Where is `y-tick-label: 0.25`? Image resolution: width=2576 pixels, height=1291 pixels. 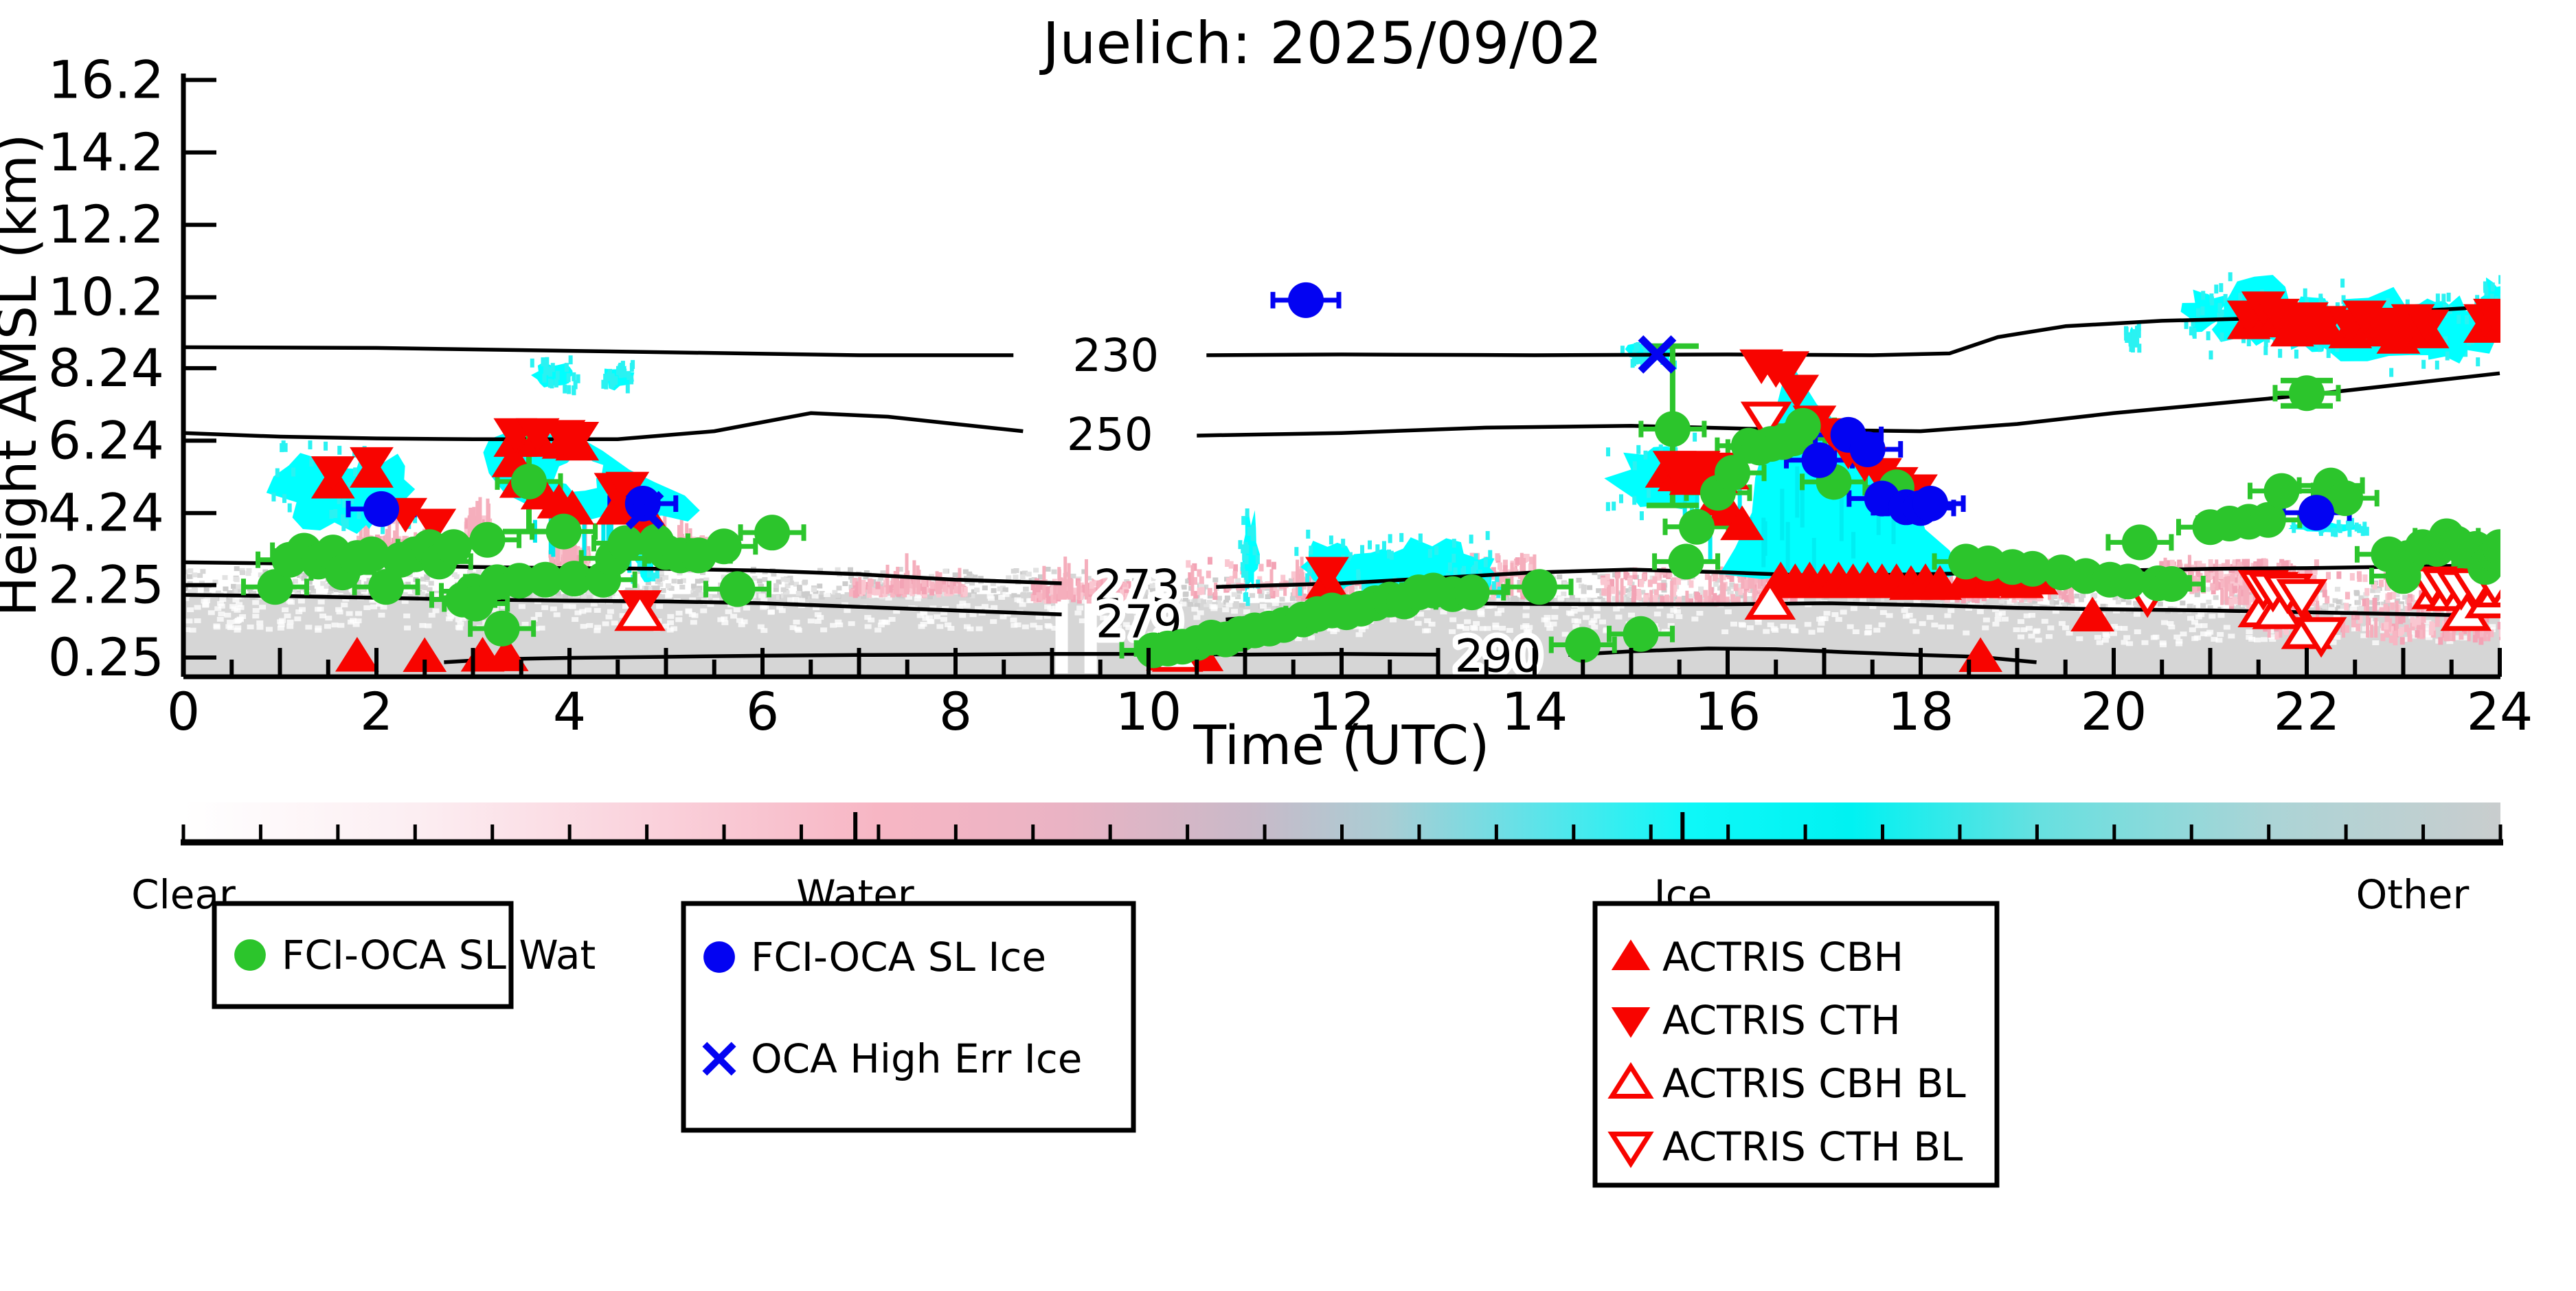
y-tick-label: 0.25 is located at coordinates (106, 657).